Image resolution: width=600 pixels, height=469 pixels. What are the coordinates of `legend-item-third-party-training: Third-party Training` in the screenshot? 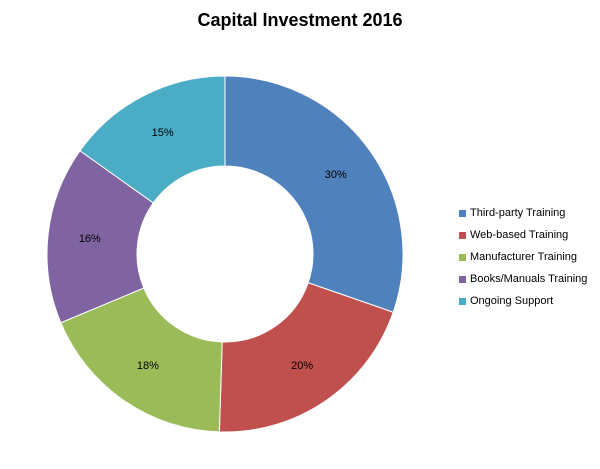 It's located at (523, 213).